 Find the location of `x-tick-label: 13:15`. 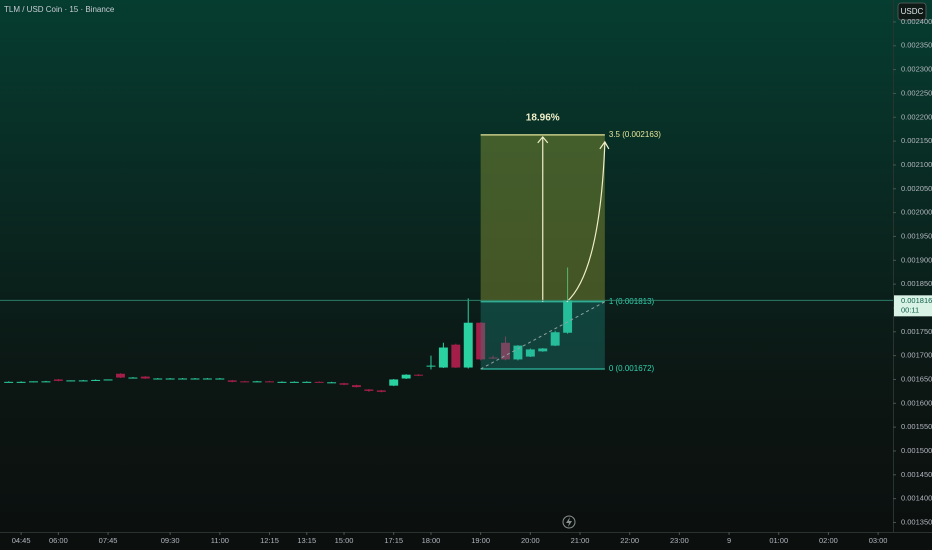

x-tick-label: 13:15 is located at coordinates (306, 540).